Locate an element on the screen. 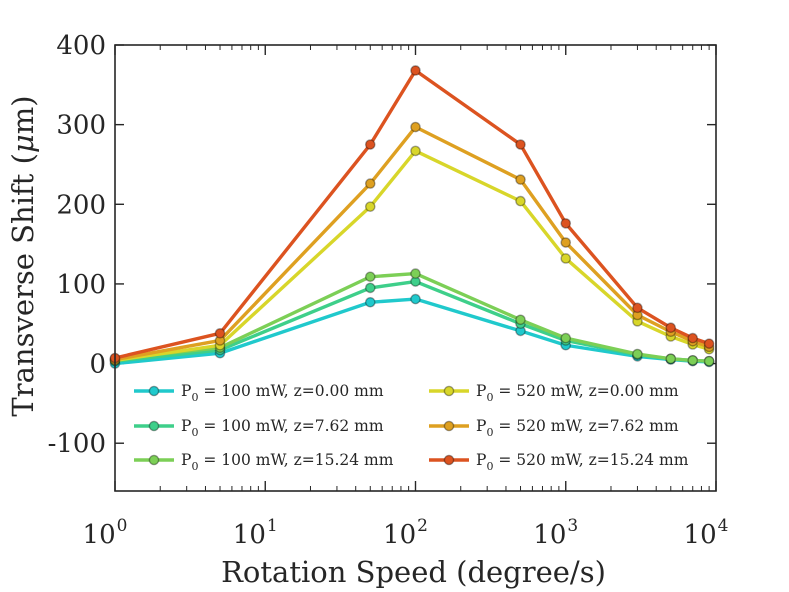 This screenshot has width=789, height=592. legend-label: P0 = 100 mW, z=0.00 mm is located at coordinates (282, 393).